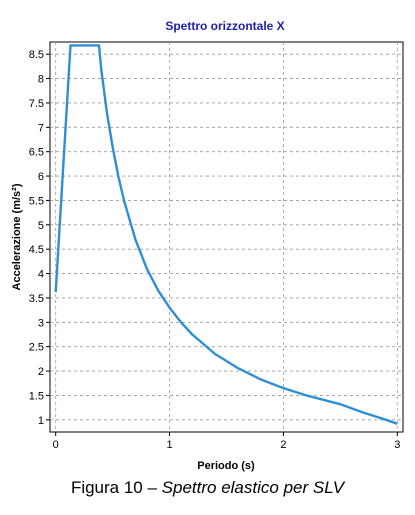  Describe the element at coordinates (397, 445) in the screenshot. I see `x-tick-label-3: 3` at that location.